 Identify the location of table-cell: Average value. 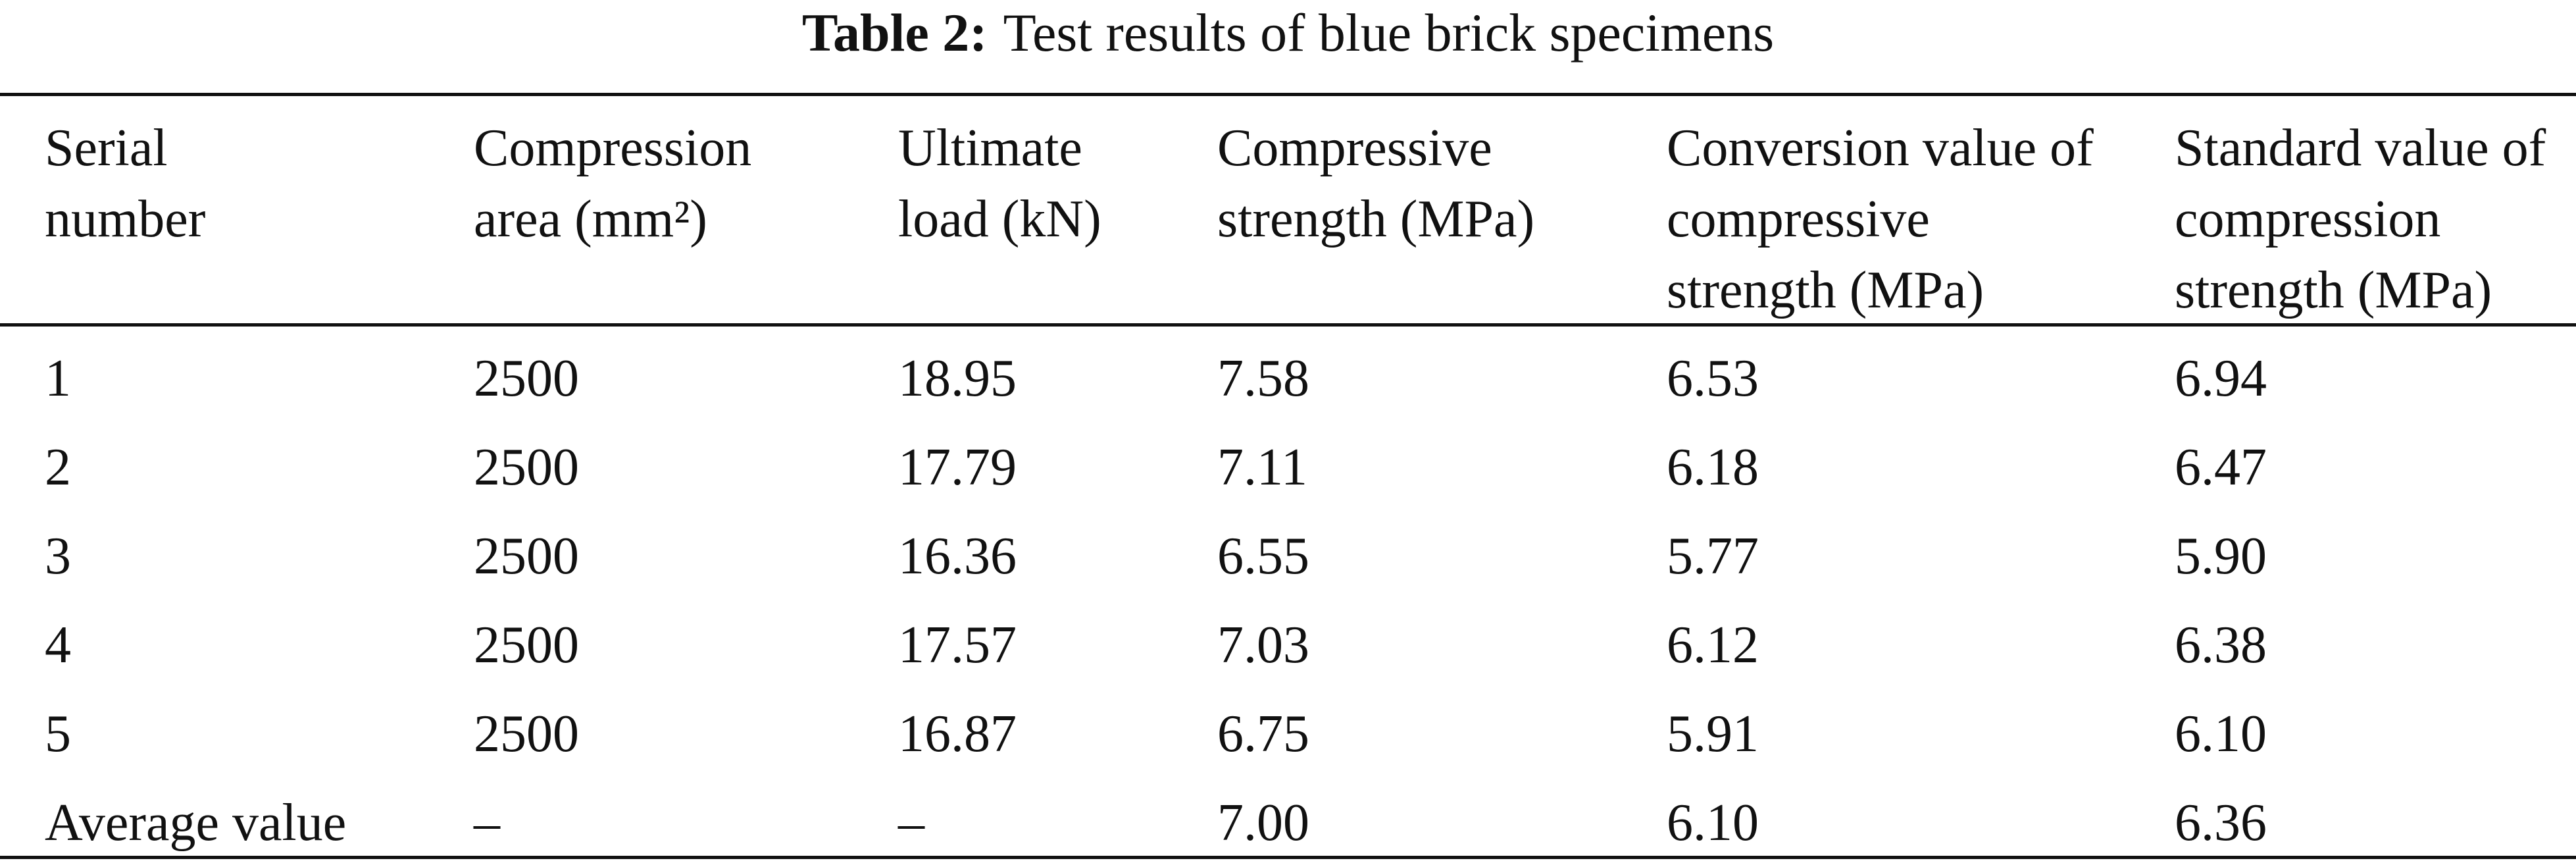
(196, 823).